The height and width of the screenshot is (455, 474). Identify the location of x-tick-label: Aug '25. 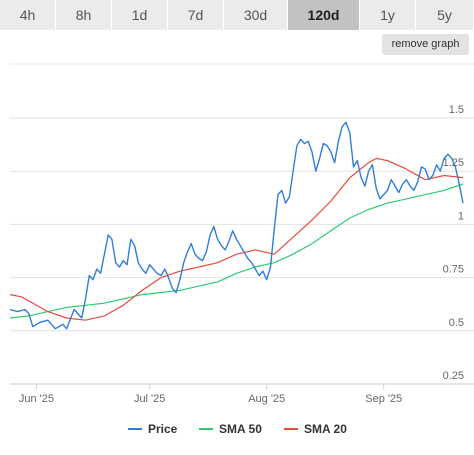
(266, 399).